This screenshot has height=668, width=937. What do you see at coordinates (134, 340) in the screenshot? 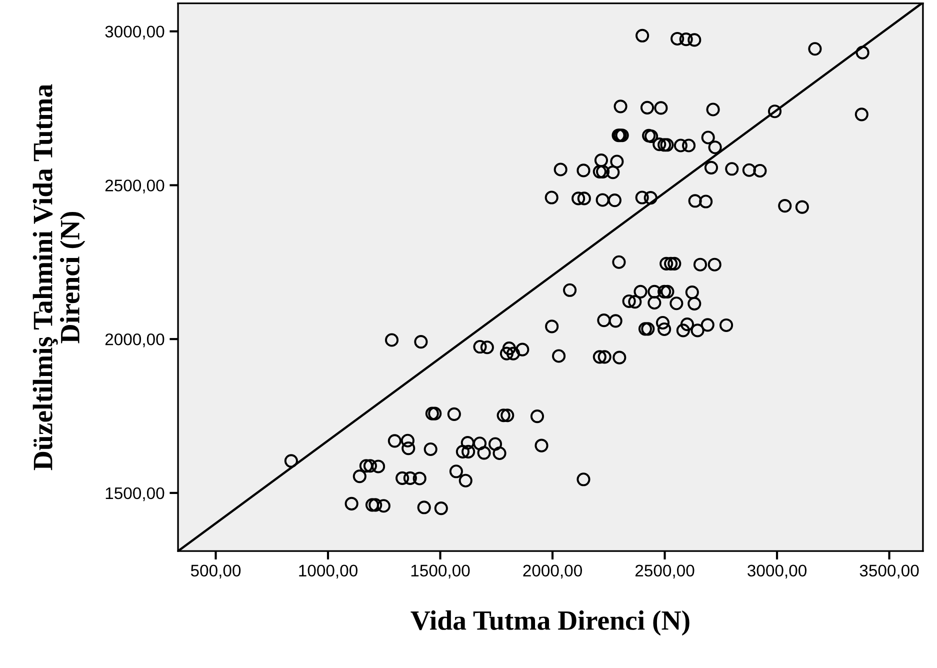
I see `y-tick-label: 2000,00` at bounding box center [134, 340].